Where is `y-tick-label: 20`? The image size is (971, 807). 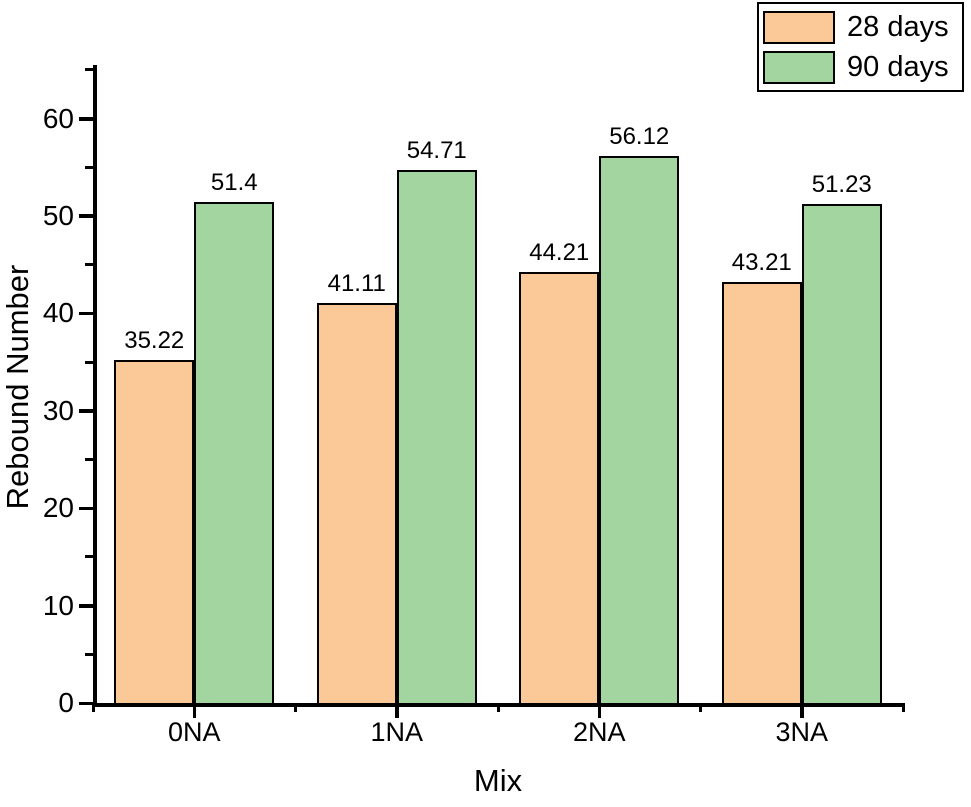 y-tick-label: 20 is located at coordinates (58, 508).